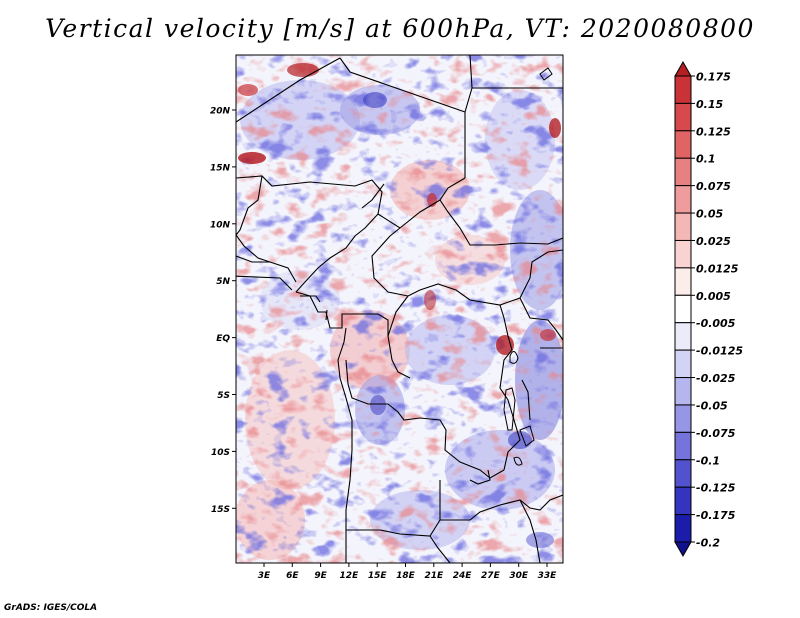  I want to click on lat-label: 15S, so click(220, 510).